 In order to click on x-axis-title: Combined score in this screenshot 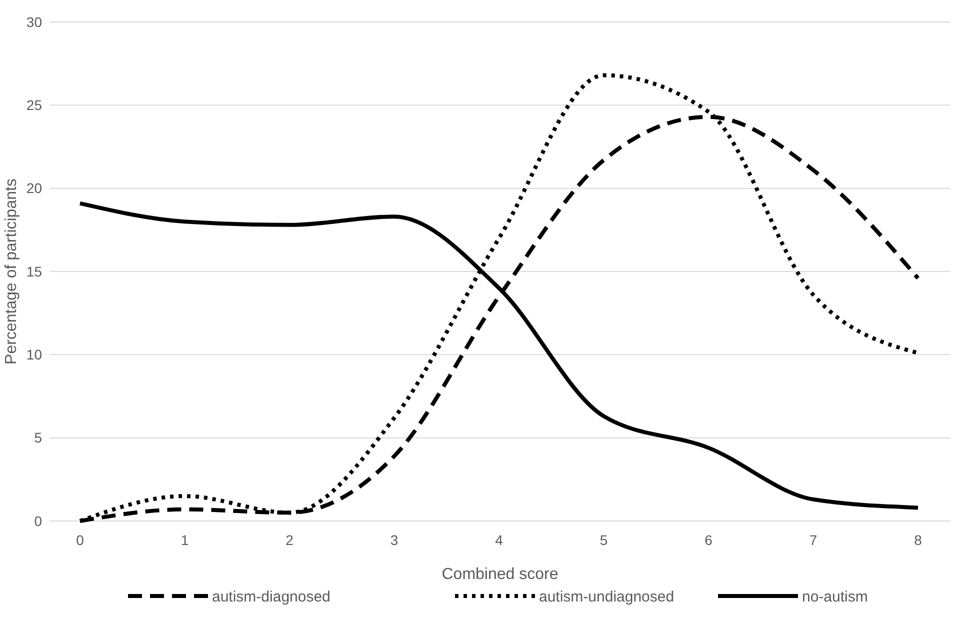, I will do `click(500, 574)`.